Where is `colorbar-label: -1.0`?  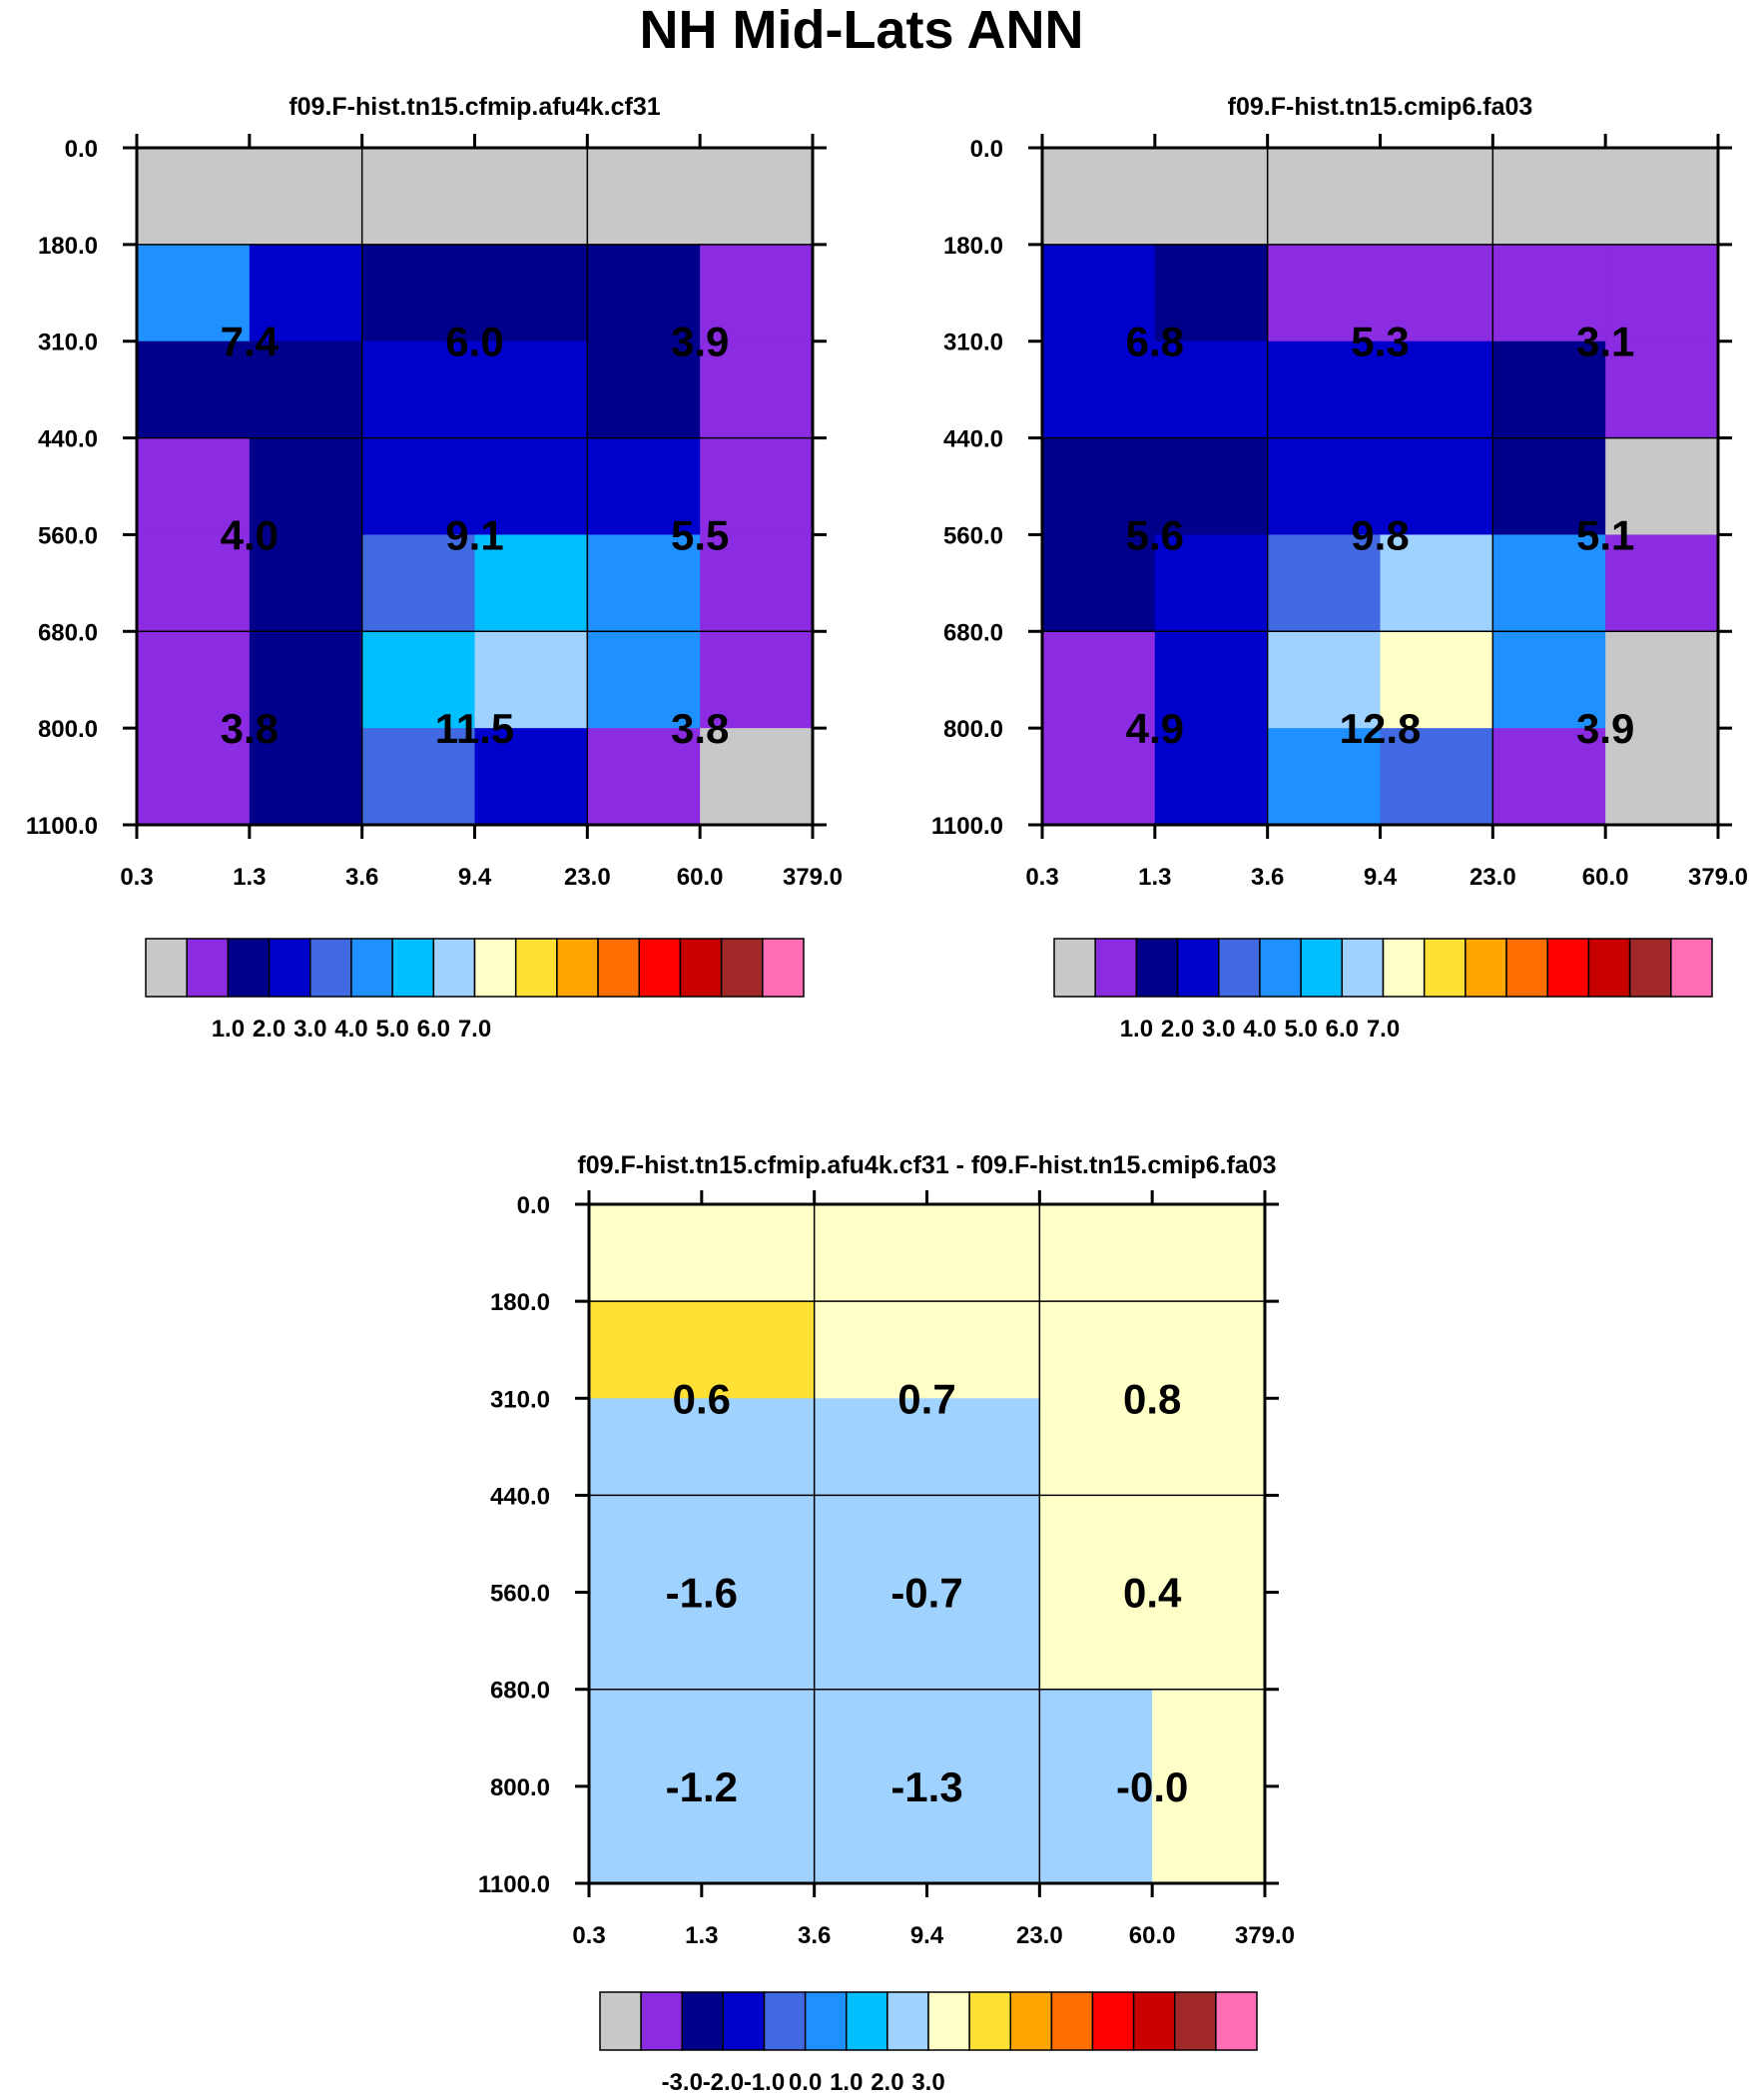 colorbar-label: -1.0 is located at coordinates (764, 2082).